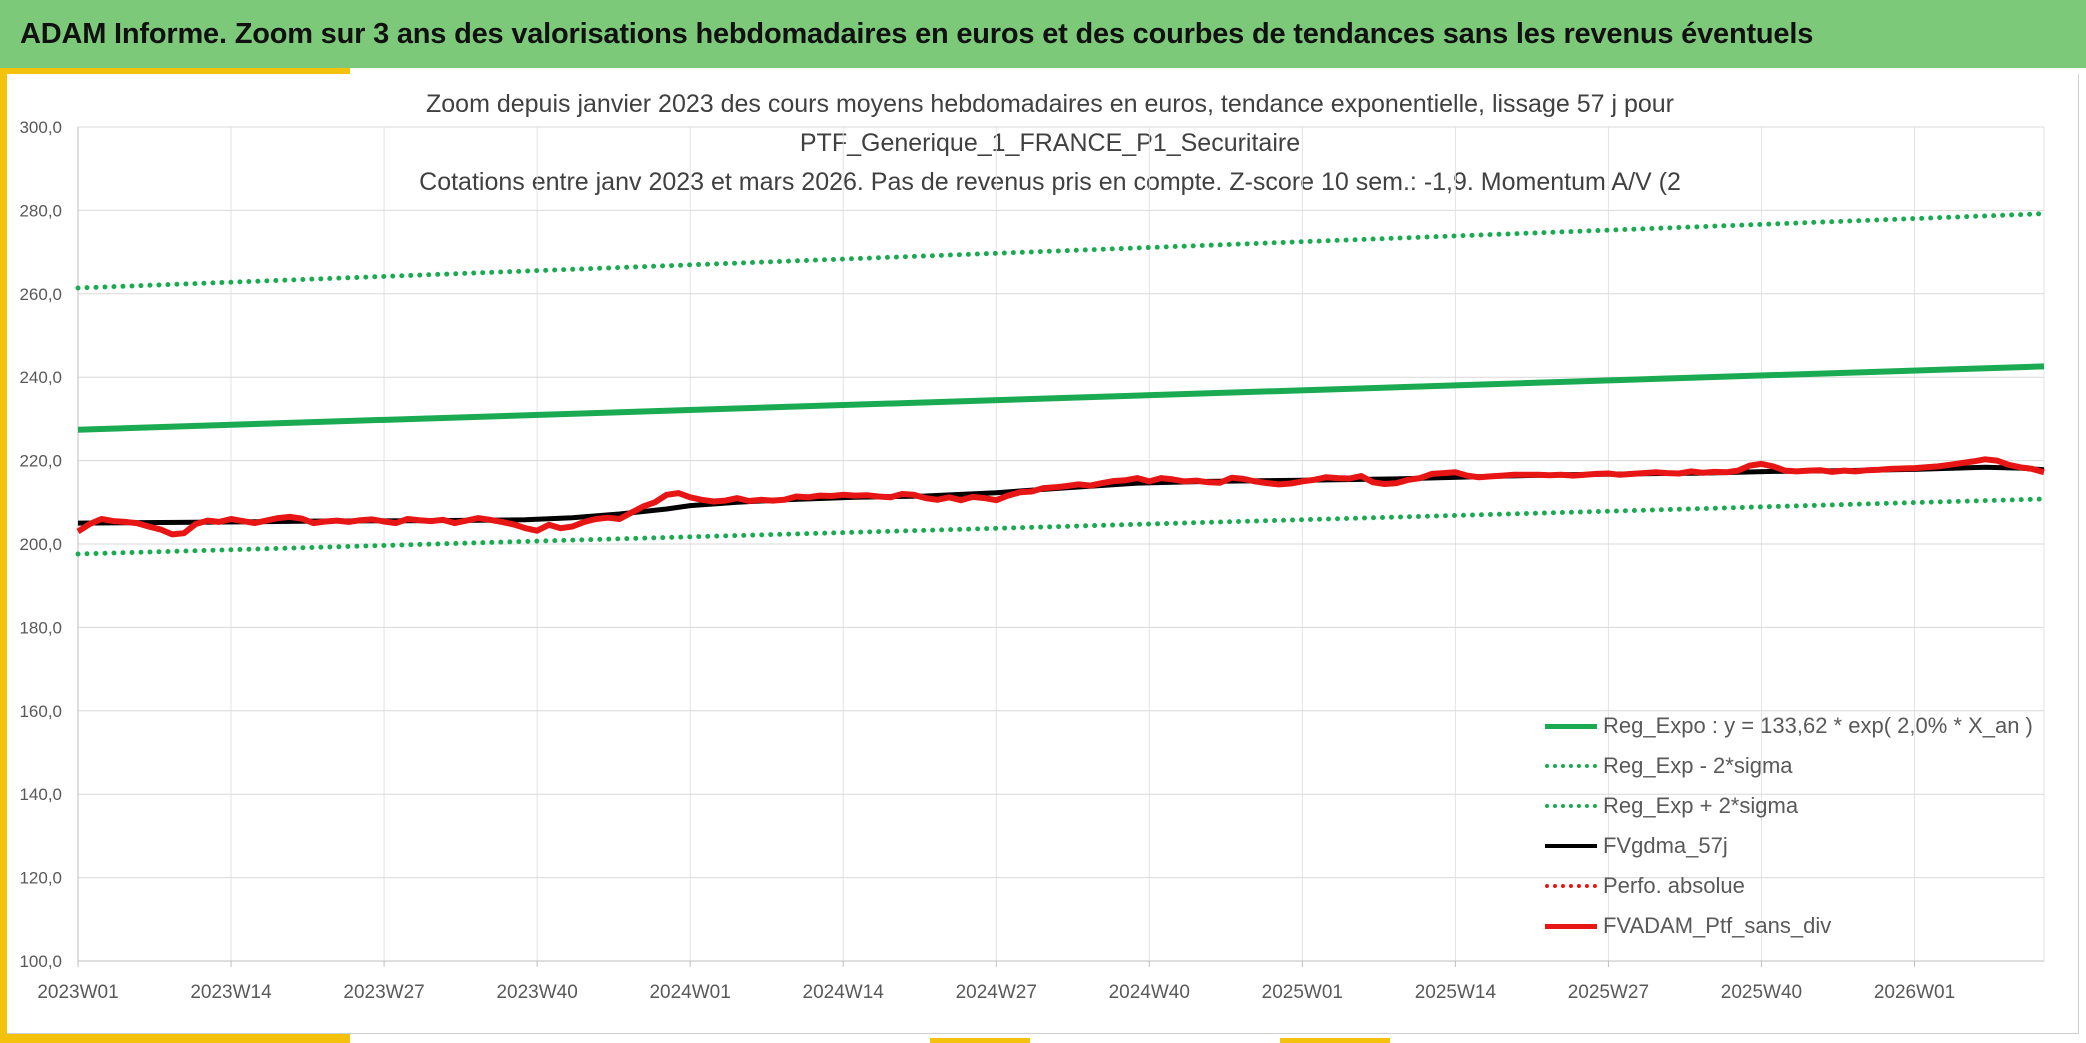  What do you see at coordinates (40, 711) in the screenshot?
I see `y-tick-label: 160,0` at bounding box center [40, 711].